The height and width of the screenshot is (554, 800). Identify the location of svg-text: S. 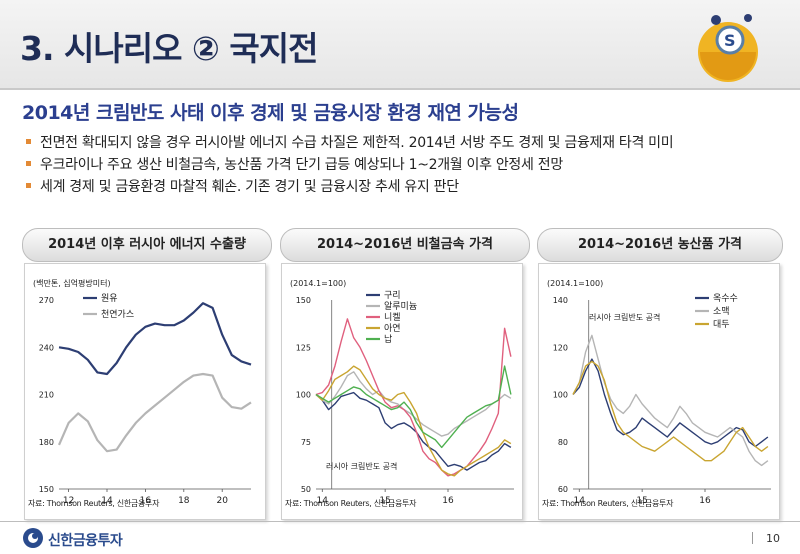
(730, 40).